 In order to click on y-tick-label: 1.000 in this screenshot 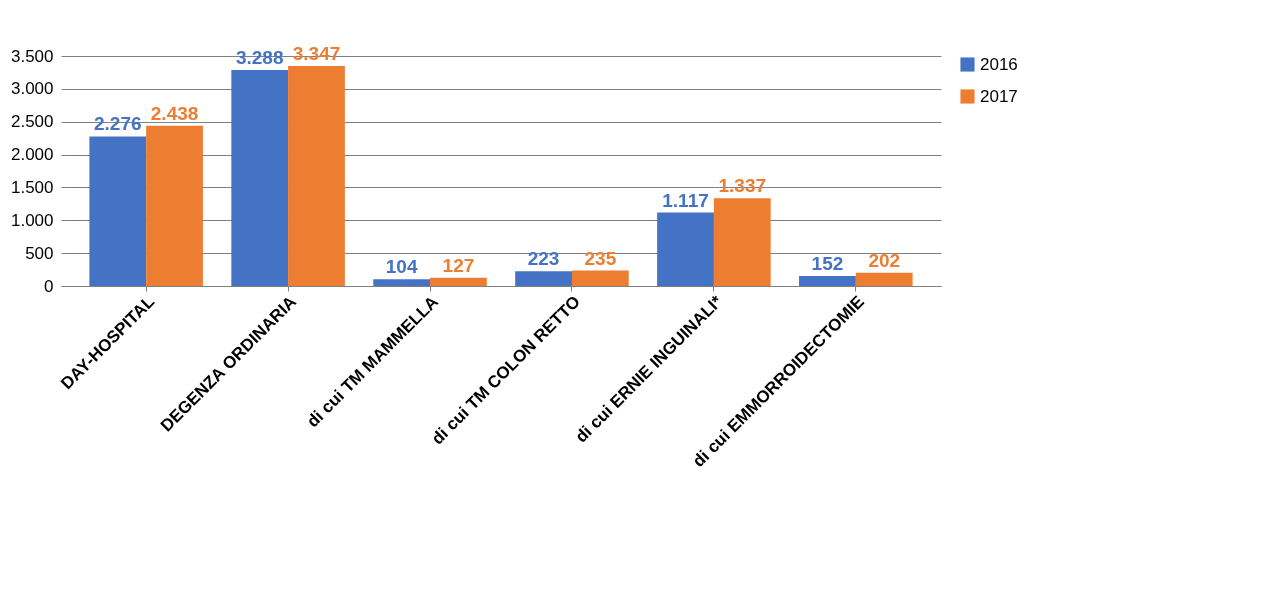, I will do `click(32, 220)`.